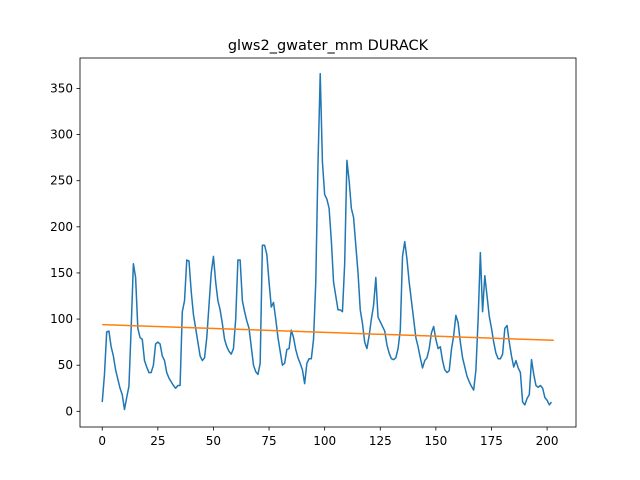 The width and height of the screenshot is (640, 480). I want to click on x-tick-label: 125, so click(380, 441).